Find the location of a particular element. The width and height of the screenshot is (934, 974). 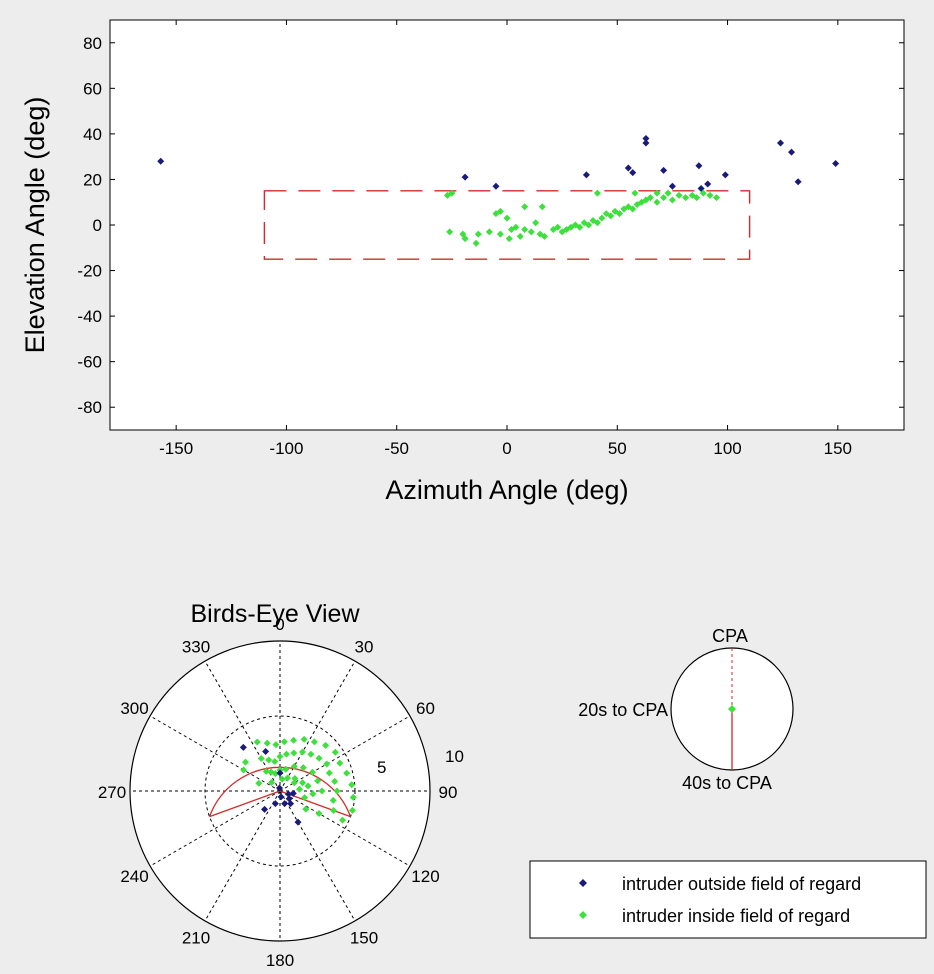

y-tick-label: 20 is located at coordinates (92, 179).